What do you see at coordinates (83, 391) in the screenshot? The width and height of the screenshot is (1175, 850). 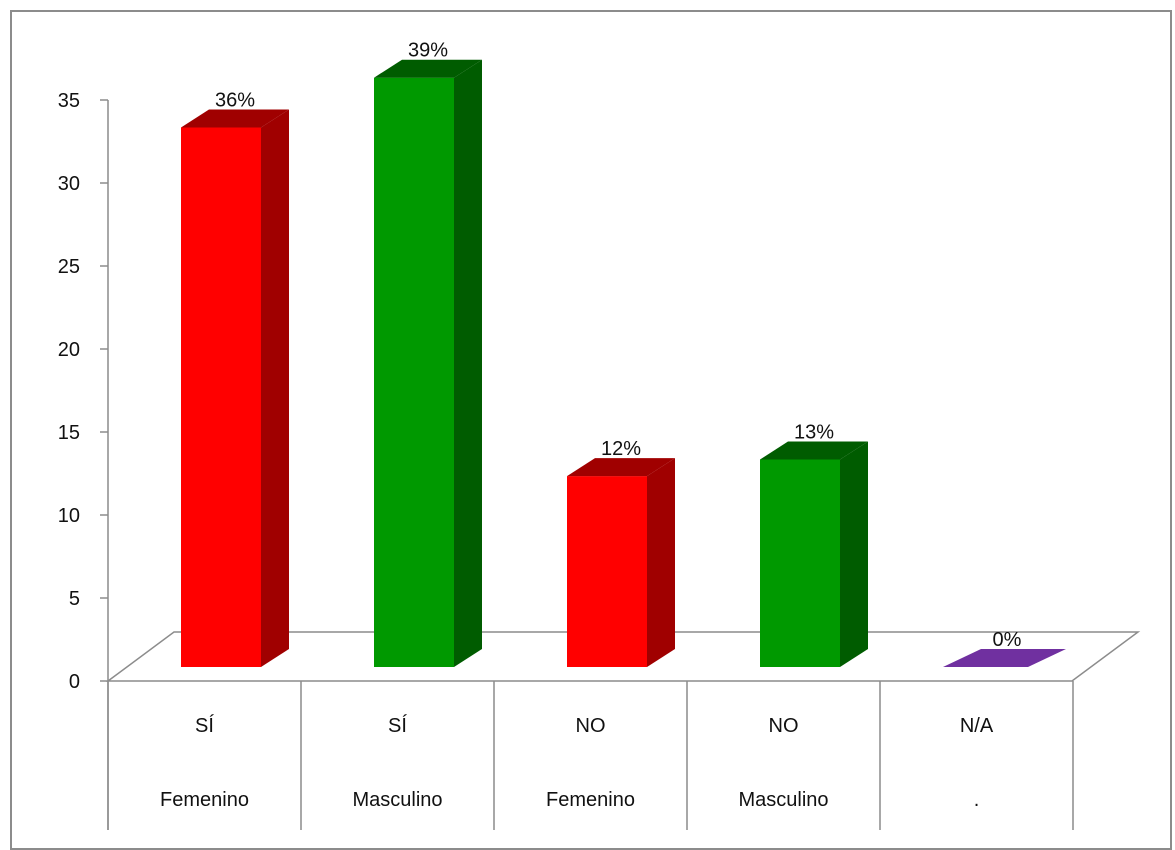 I see `y-axis-ticks: 0 5 10 15 20 25 30 35` at bounding box center [83, 391].